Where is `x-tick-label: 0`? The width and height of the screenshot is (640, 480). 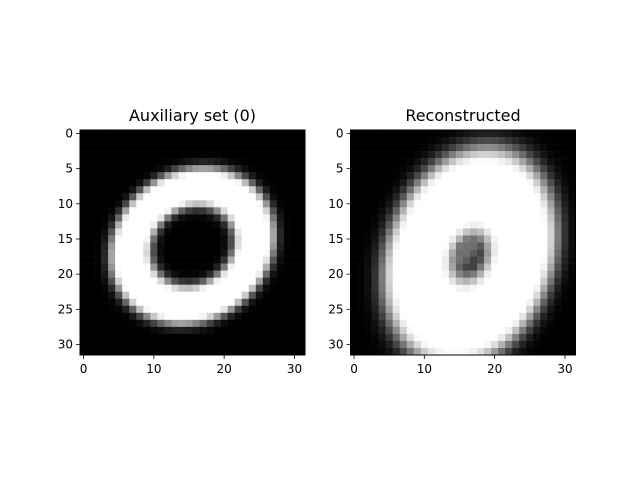
x-tick-label: 0 is located at coordinates (84, 369).